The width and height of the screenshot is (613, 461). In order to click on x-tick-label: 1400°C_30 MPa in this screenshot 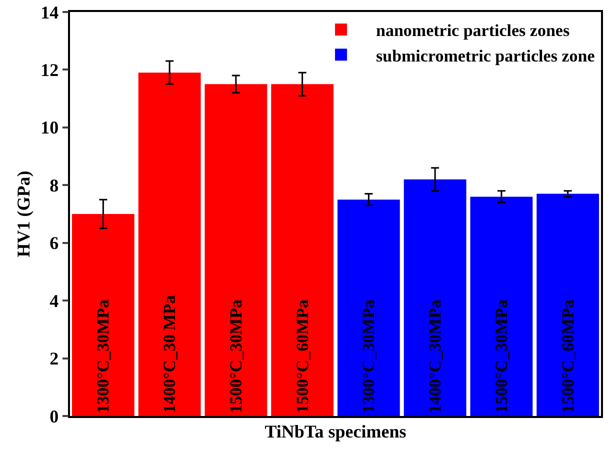, I will do `click(170, 353)`.